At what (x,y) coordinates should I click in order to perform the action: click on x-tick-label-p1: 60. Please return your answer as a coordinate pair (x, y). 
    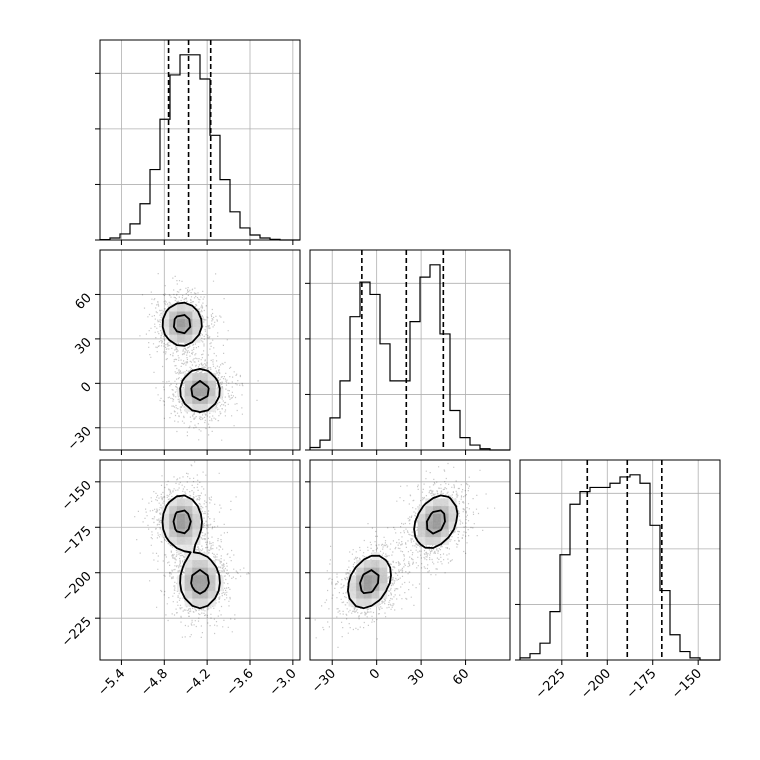
    Looking at the image, I should click on (461, 677).